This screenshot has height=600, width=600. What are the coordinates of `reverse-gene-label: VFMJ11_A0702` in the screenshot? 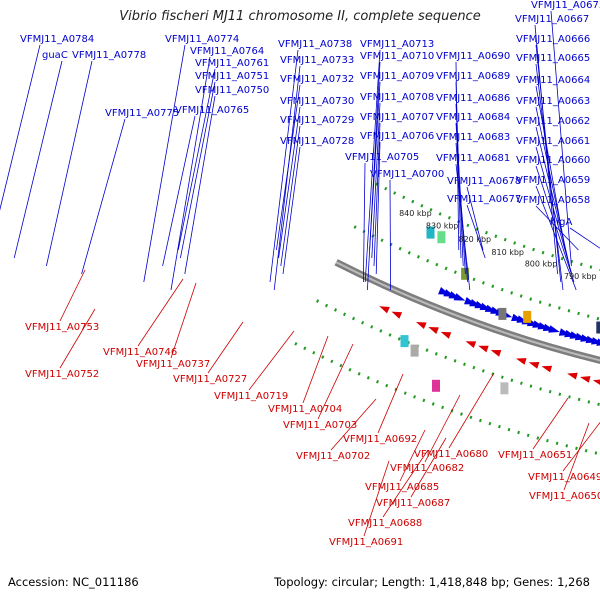 It's located at (333, 456).